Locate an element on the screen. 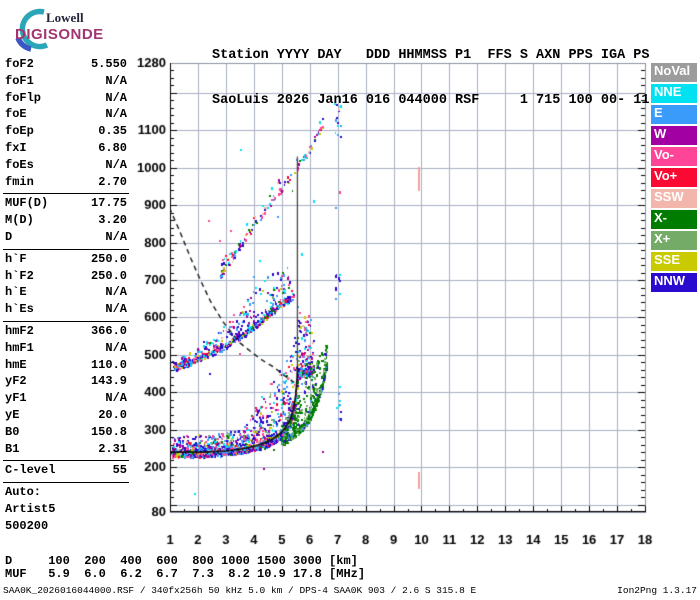  legend-item-W: W is located at coordinates (674, 135).